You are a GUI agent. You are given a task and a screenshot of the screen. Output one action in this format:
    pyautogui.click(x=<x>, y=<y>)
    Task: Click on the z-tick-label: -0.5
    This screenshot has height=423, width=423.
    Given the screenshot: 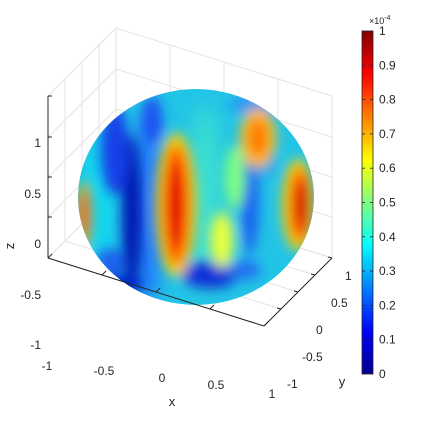 What is the action you would take?
    pyautogui.click(x=30, y=295)
    